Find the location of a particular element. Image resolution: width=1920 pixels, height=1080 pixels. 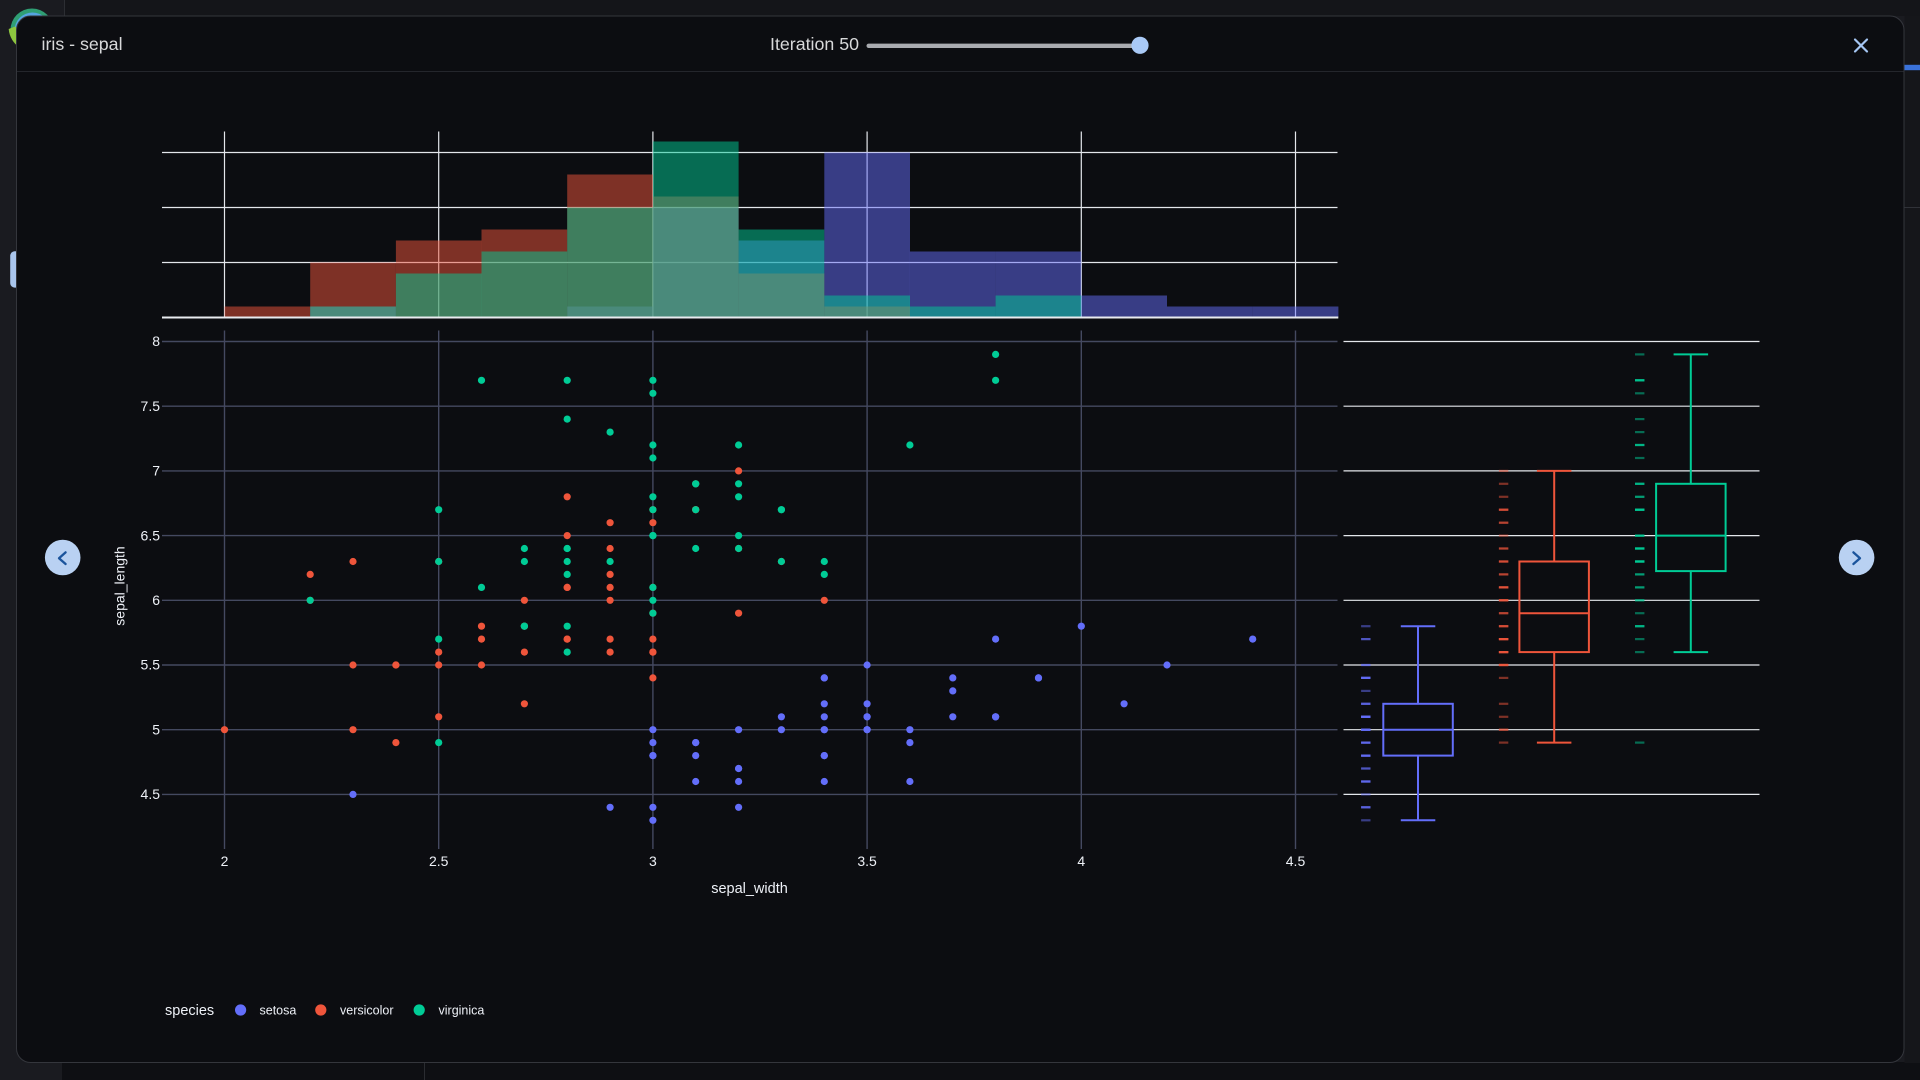

svg-text: species is located at coordinates (189, 1011).